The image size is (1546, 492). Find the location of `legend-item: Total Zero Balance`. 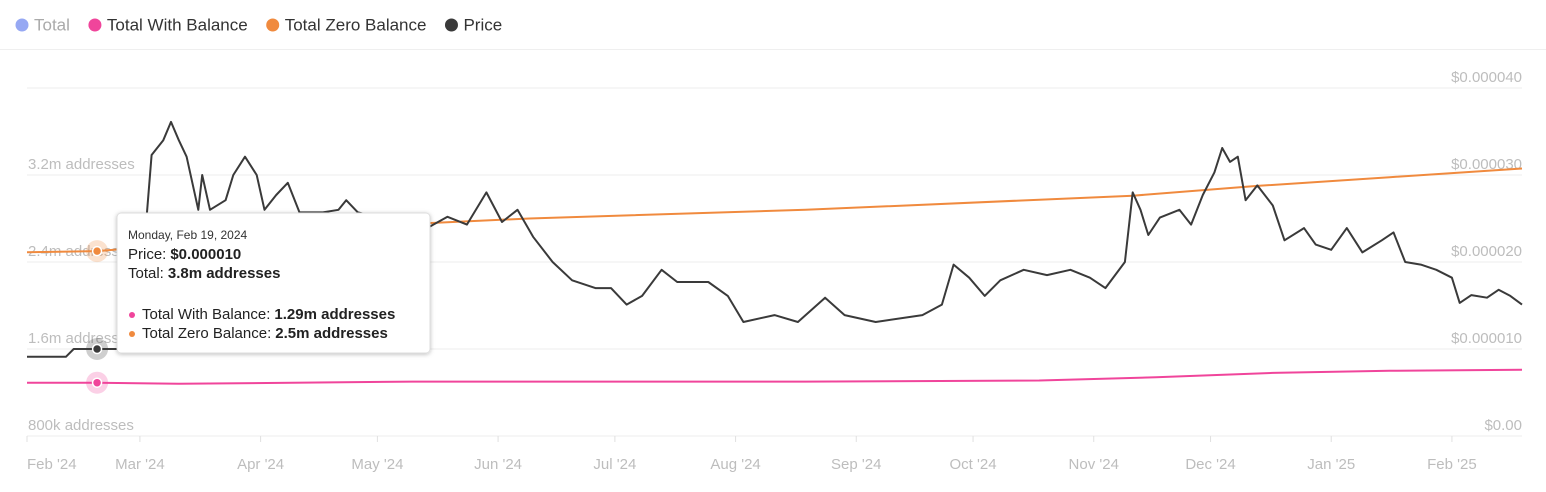

legend-item: Total Zero Balance is located at coordinates (346, 24).